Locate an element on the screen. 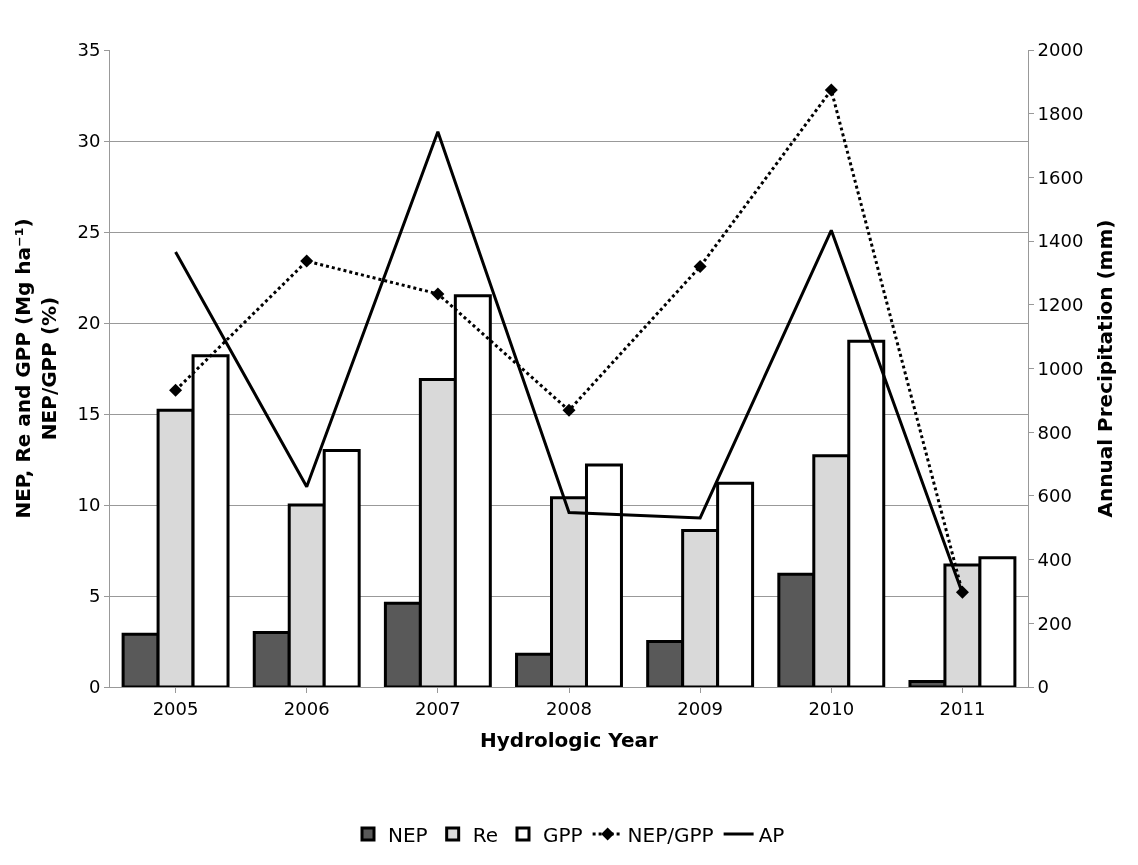 The height and width of the screenshot is (865, 1138). y2-tick-label: 200 is located at coordinates (1054, 623).